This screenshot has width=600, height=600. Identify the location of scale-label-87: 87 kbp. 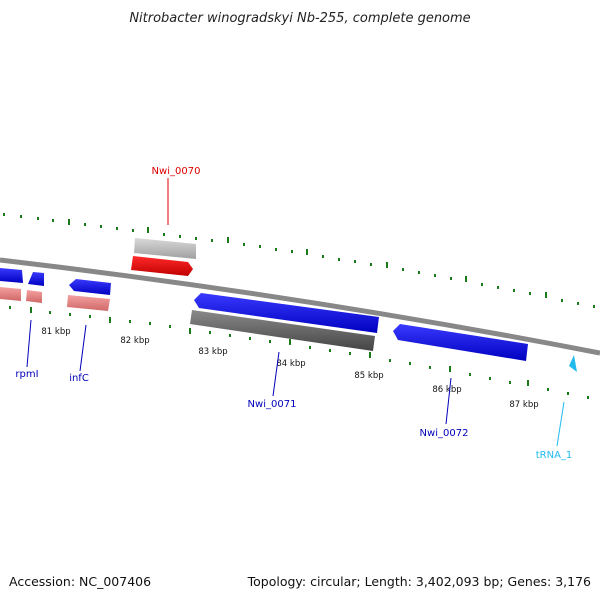
(523, 405).